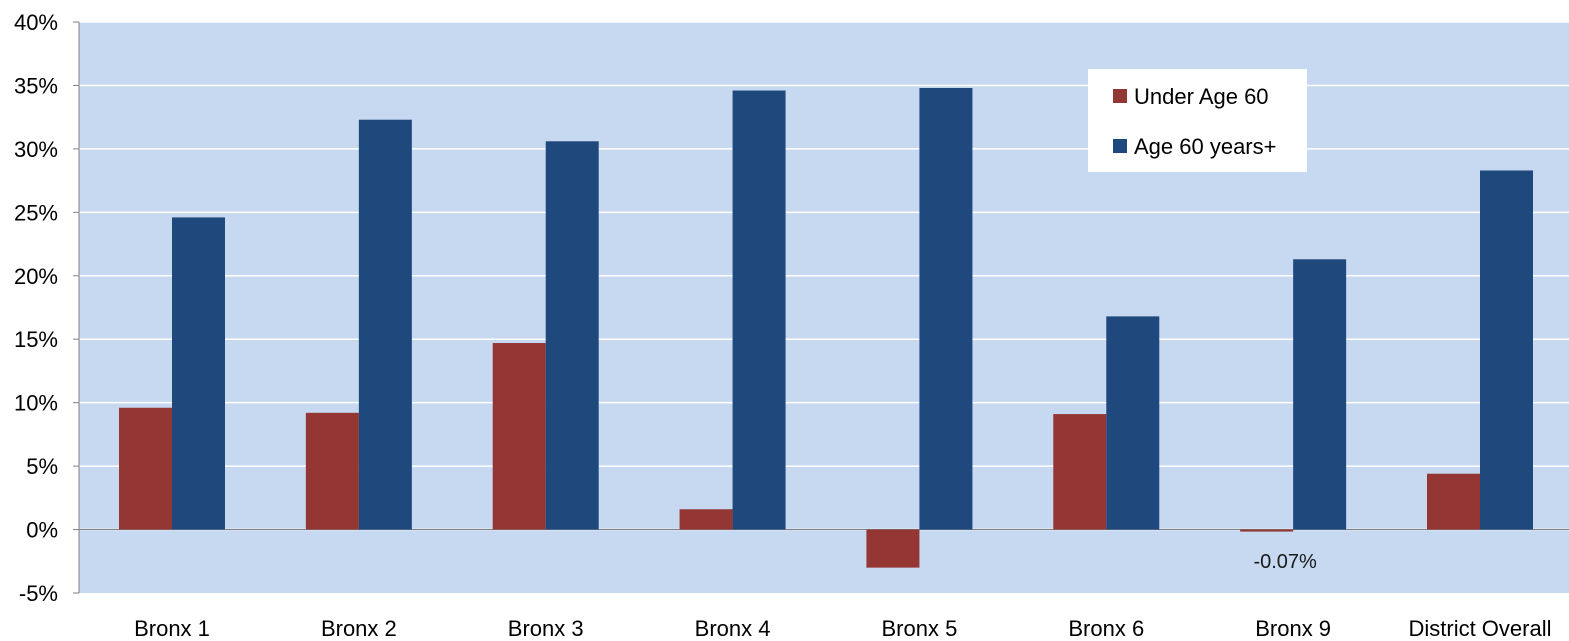 This screenshot has width=1569, height=641. Describe the element at coordinates (36, 276) in the screenshot. I see `y-tick-label: 20%` at that location.